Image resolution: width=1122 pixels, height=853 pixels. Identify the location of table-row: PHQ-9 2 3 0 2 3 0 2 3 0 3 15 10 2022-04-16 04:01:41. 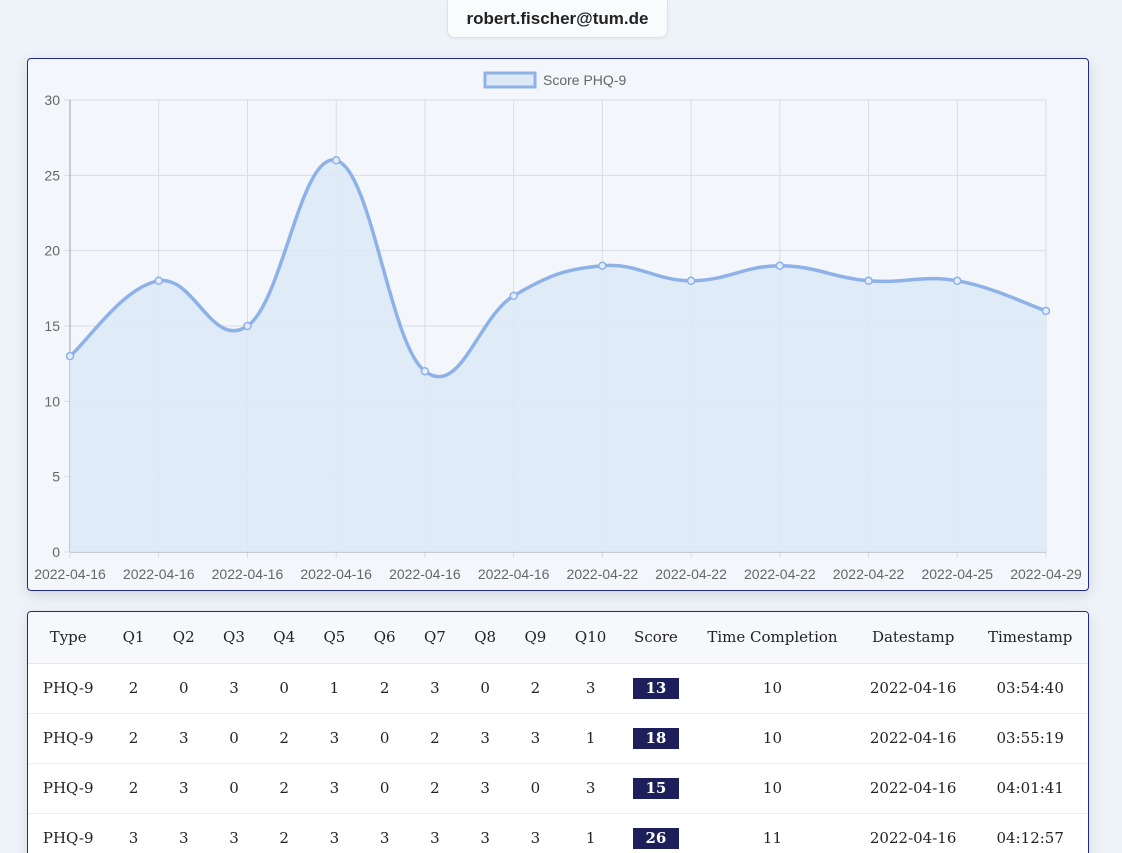
(558, 788).